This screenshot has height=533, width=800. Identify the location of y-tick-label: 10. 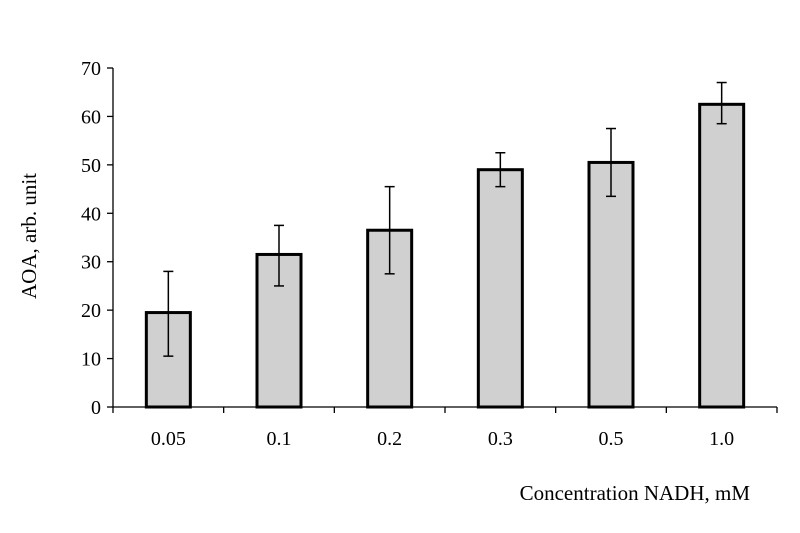
(91, 360).